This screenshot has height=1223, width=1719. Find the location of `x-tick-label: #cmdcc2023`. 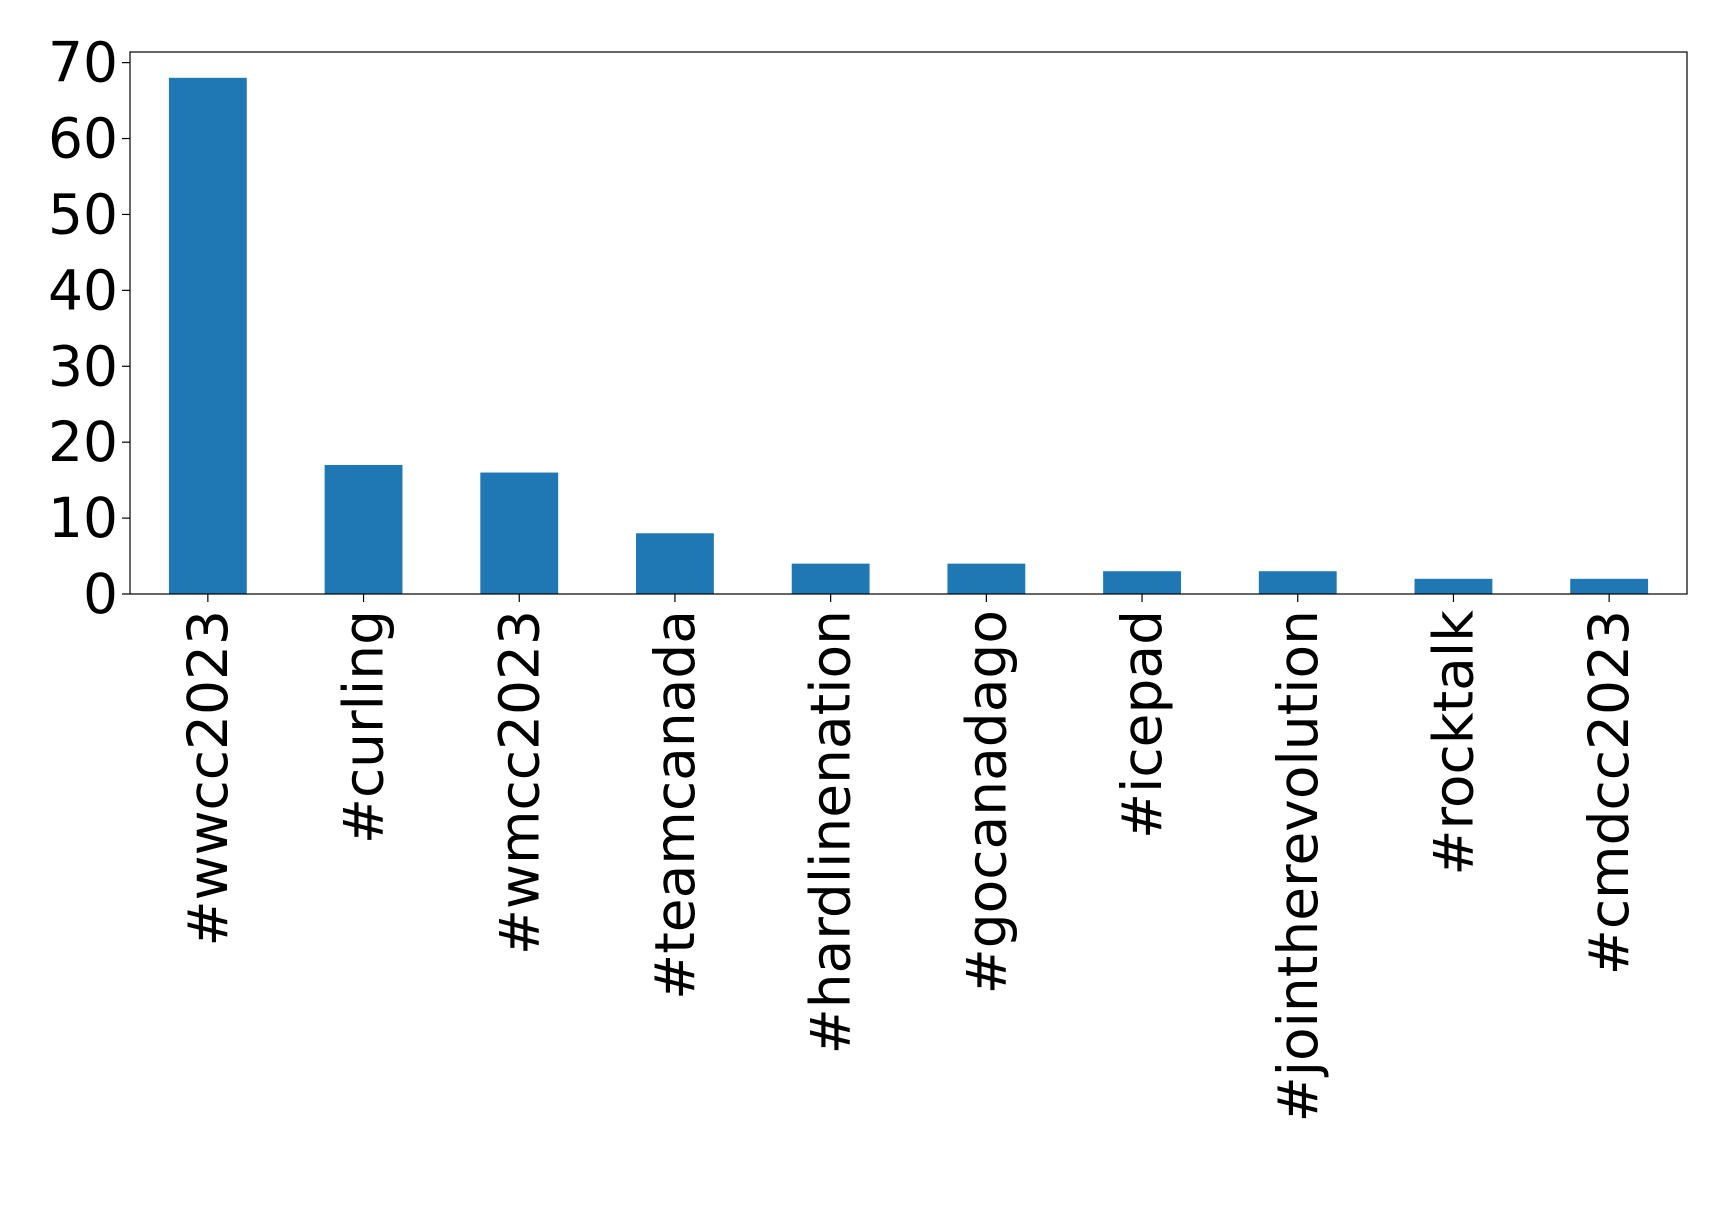

x-tick-label: #cmdcc2023 is located at coordinates (1609, 792).